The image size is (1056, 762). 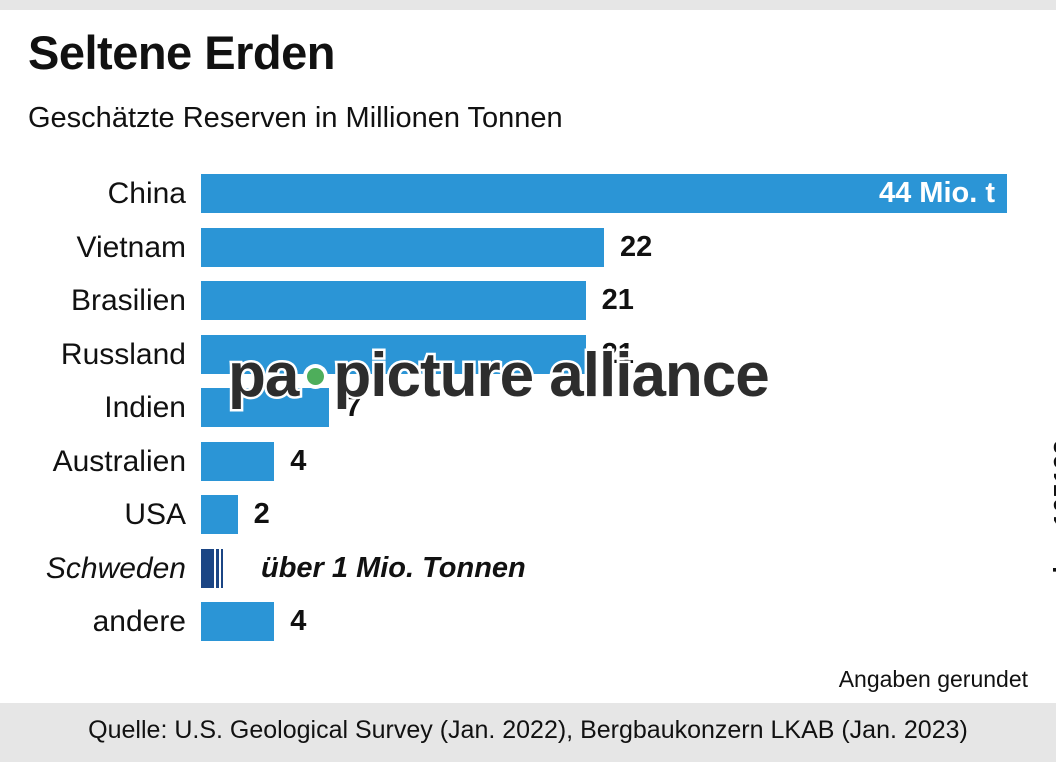 I want to click on bar-value-label: über 1 Mio. Tonnen, so click(x=393, y=567).